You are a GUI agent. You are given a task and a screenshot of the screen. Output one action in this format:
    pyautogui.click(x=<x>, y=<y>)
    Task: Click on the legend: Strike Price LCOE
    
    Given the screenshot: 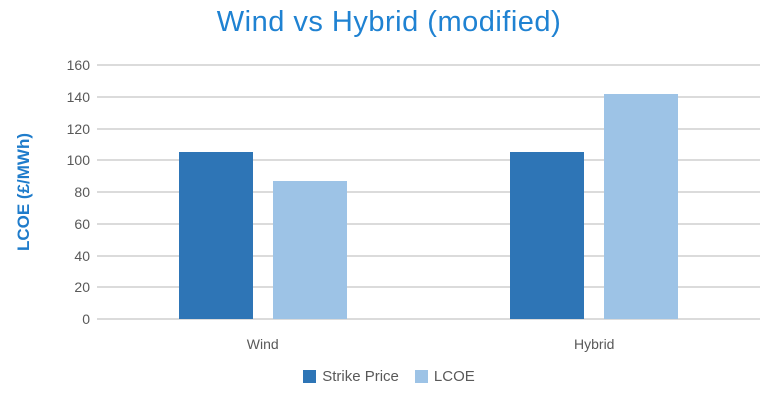 What is the action you would take?
    pyautogui.click(x=389, y=376)
    